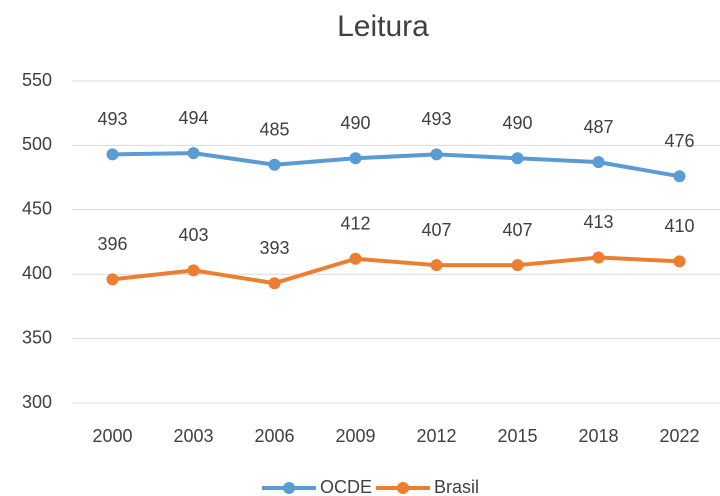 This screenshot has height=496, width=720. I want to click on data-label: 393, so click(274, 248).